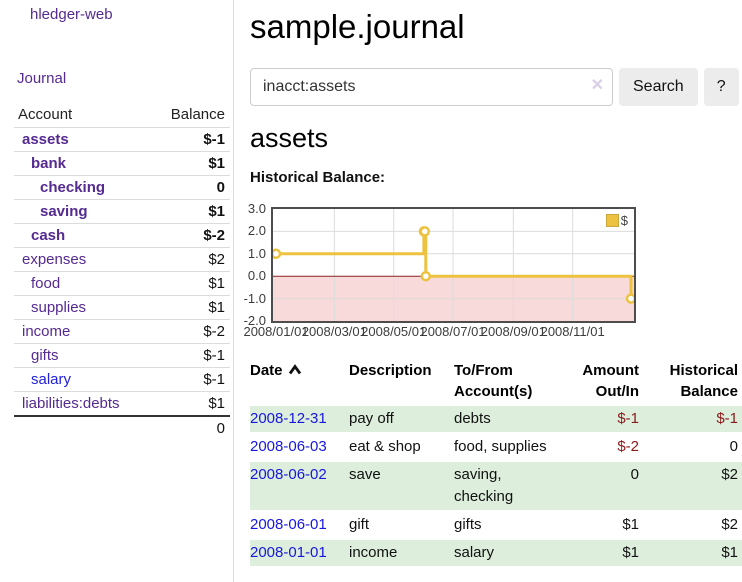 This screenshot has width=742, height=582. What do you see at coordinates (256, 231) in the screenshot?
I see `y-axis-tick-label: 2.0` at bounding box center [256, 231].